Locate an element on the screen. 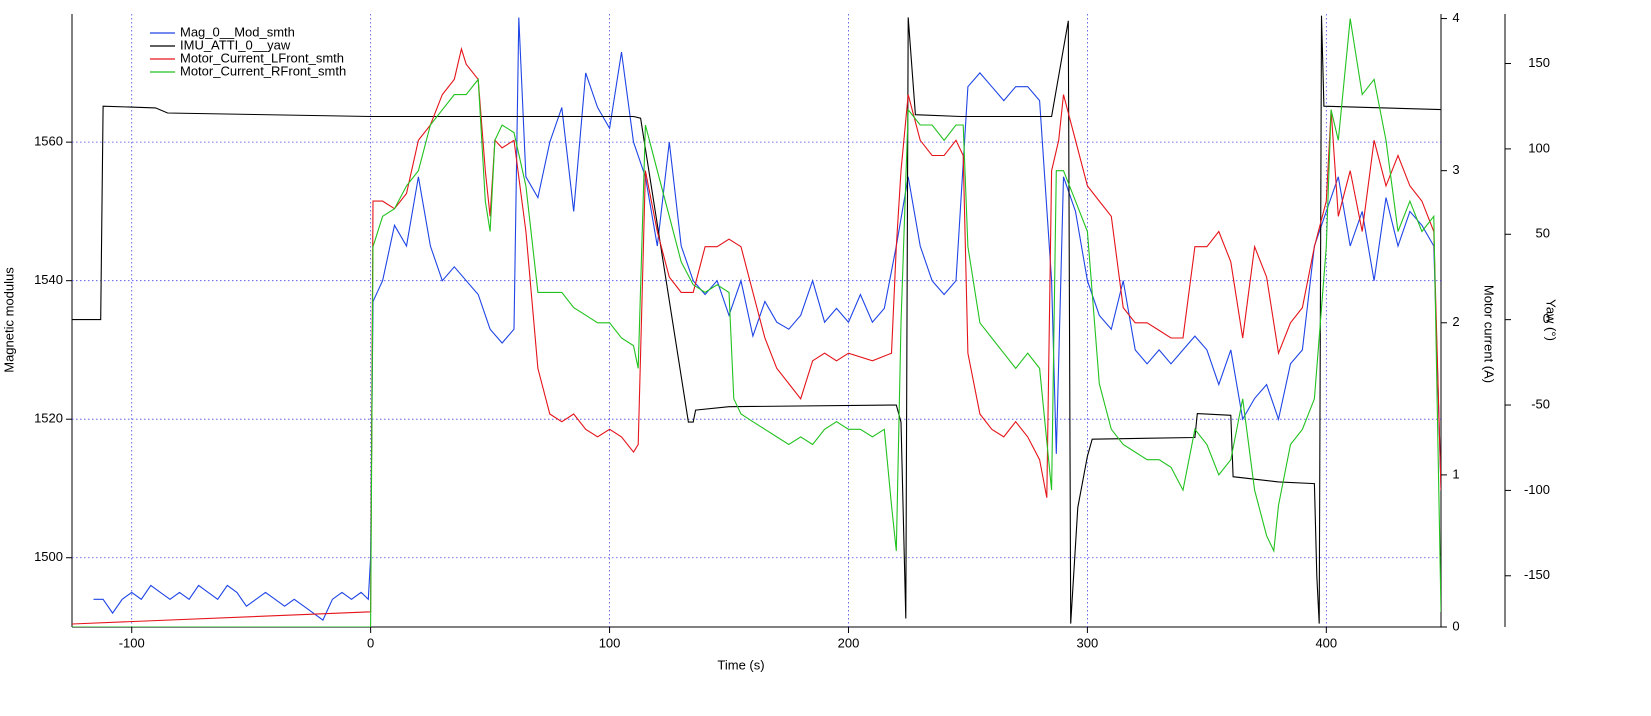 The height and width of the screenshot is (716, 1651). legend-label: Motor_Current_LFront_smth is located at coordinates (262, 57).